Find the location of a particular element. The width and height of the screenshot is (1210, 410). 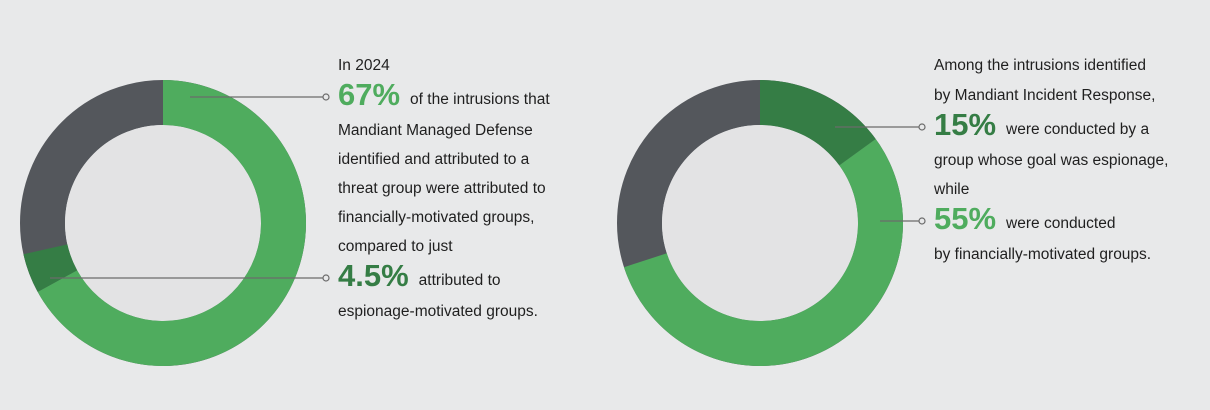

caption-text: group whose goal was espionage, is located at coordinates (1051, 160).